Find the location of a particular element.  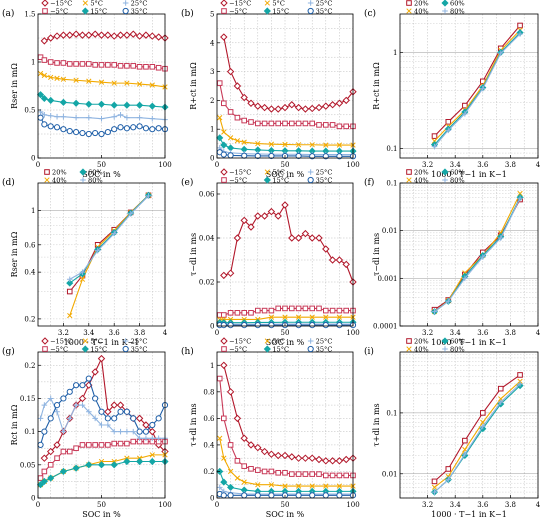

legend-label: −5°C is located at coordinates (238, 181).